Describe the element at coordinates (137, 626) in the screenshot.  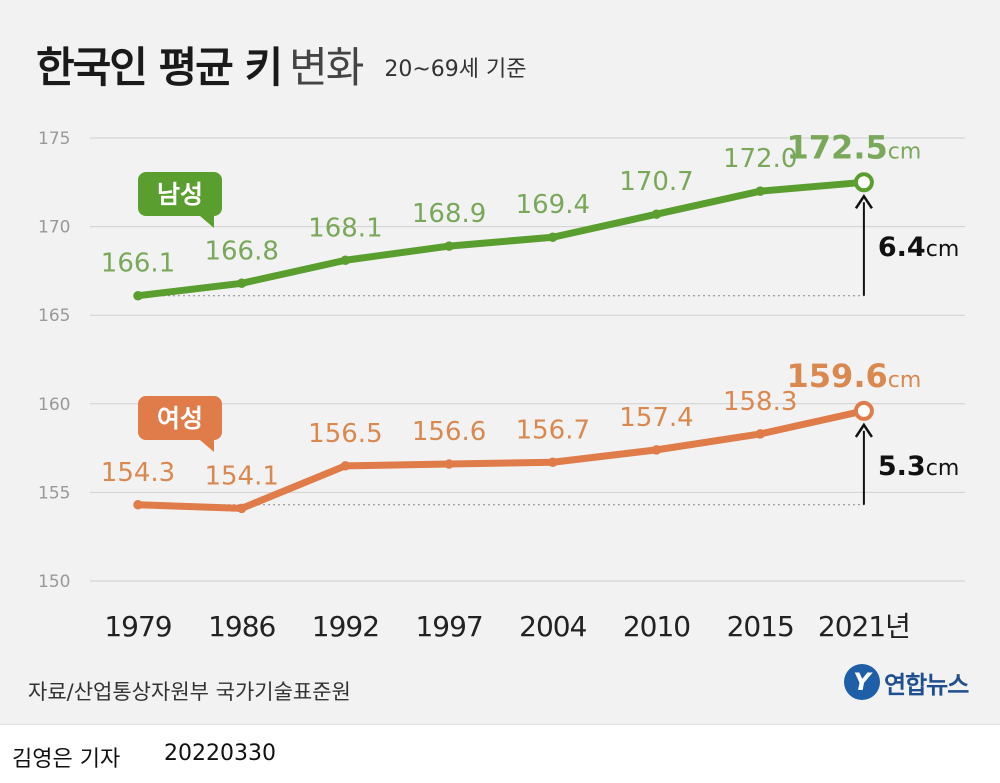
I see `x-tick-label: 1979` at that location.